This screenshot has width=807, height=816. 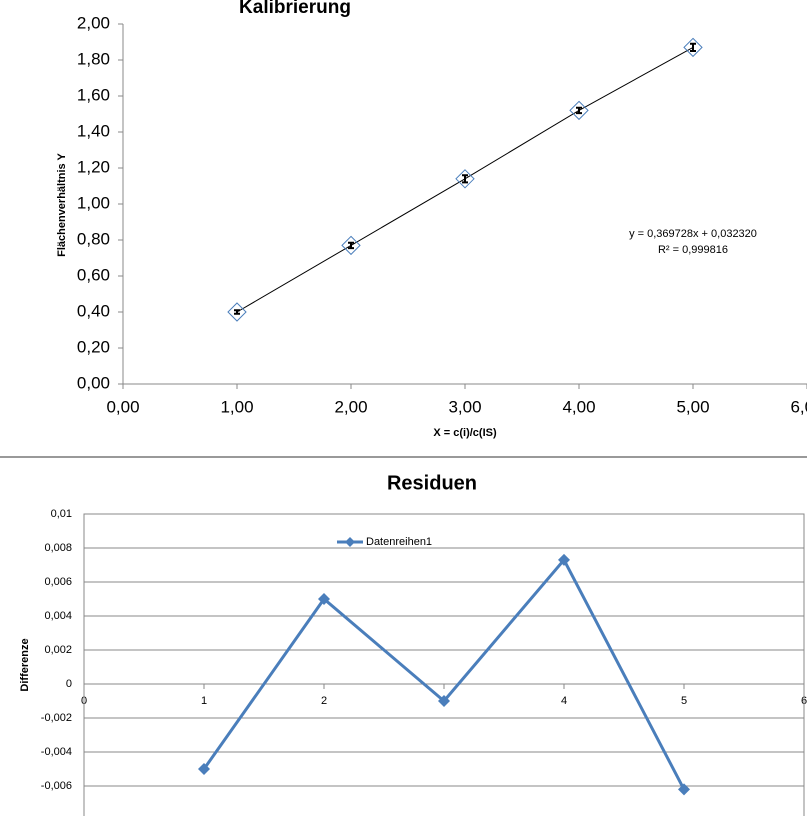 I want to click on x-tick-label: 4,00, so click(x=578, y=406).